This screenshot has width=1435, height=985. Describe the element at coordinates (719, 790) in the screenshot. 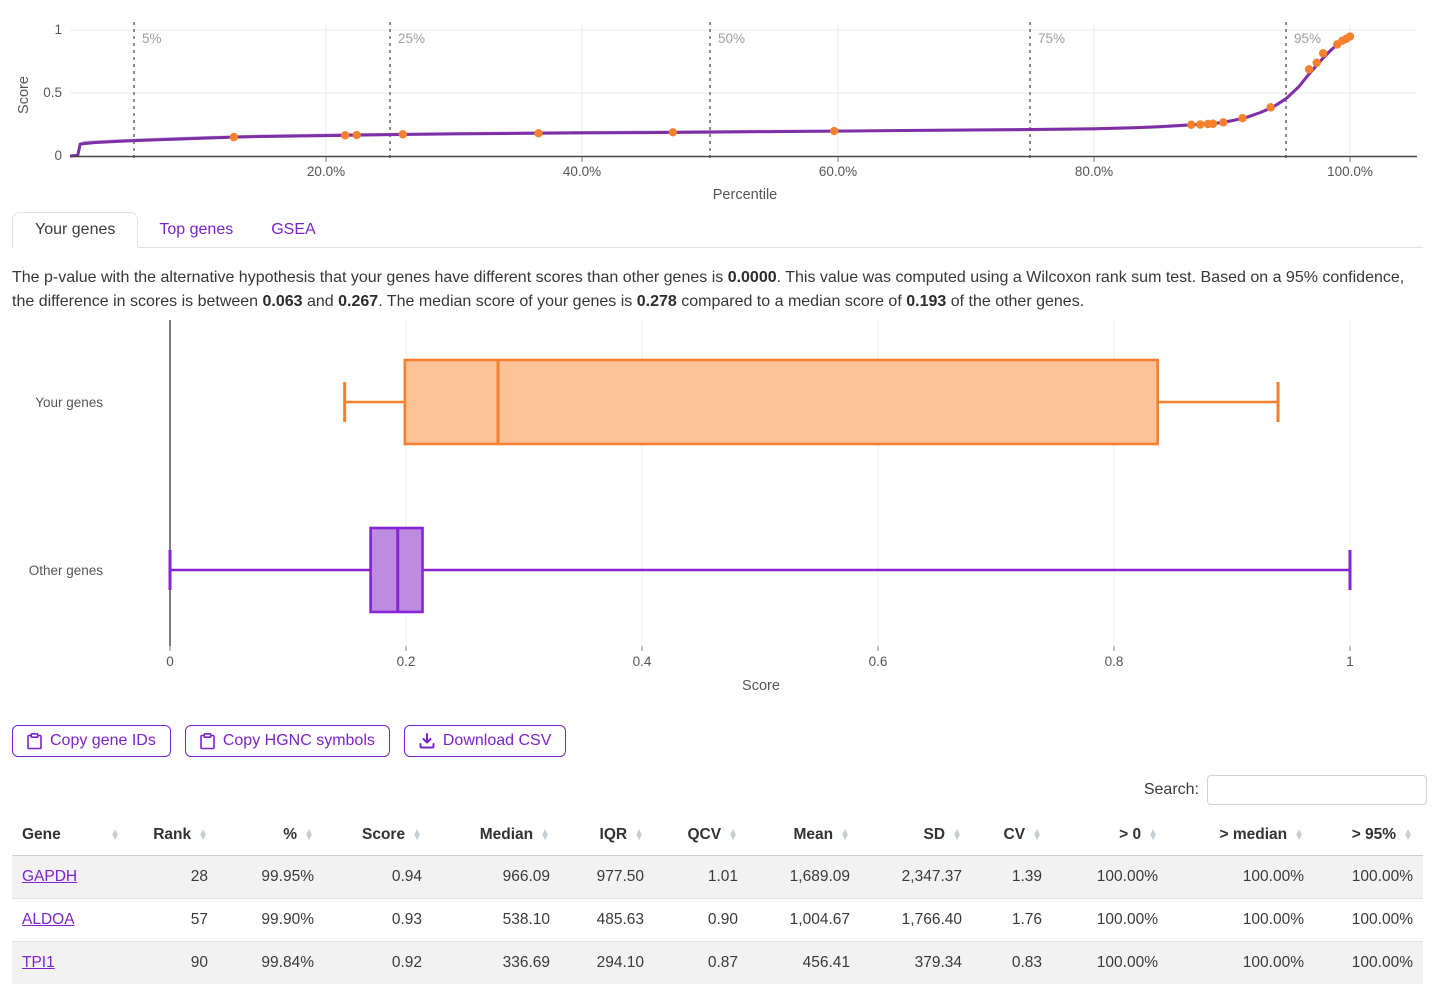

I see `table-search-row: Search:` at that location.